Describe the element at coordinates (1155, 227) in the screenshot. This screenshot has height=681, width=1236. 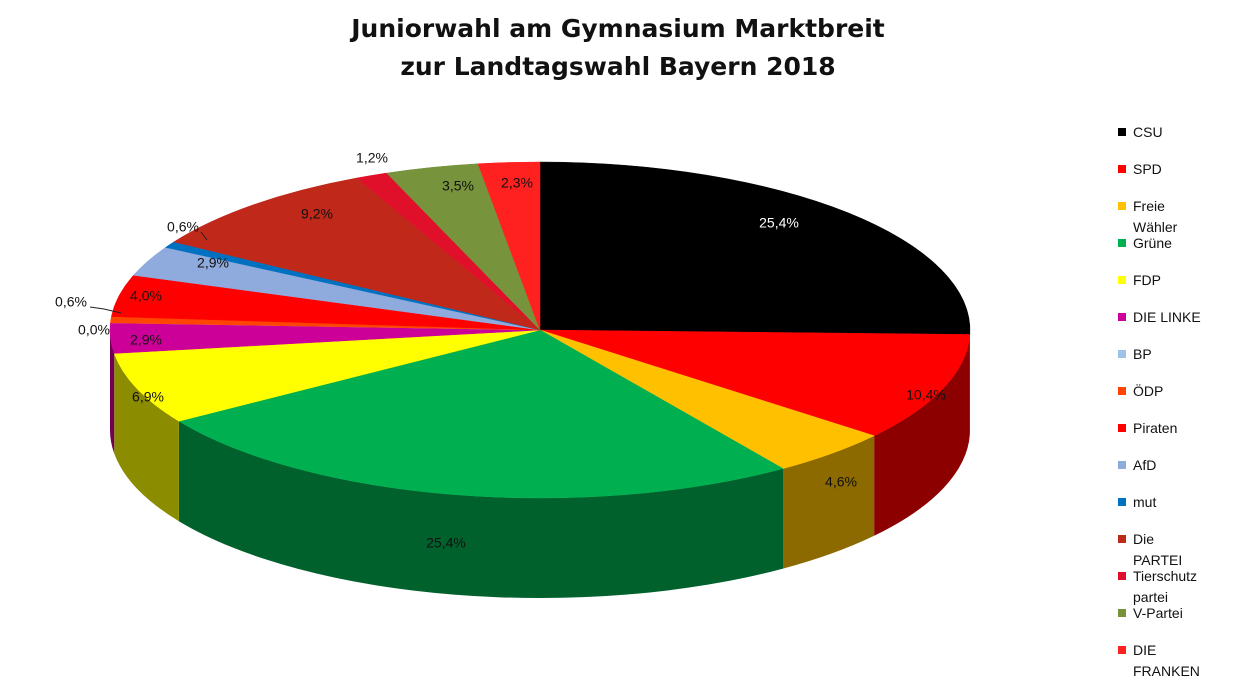
I see `legend-label-line: Wähler` at that location.